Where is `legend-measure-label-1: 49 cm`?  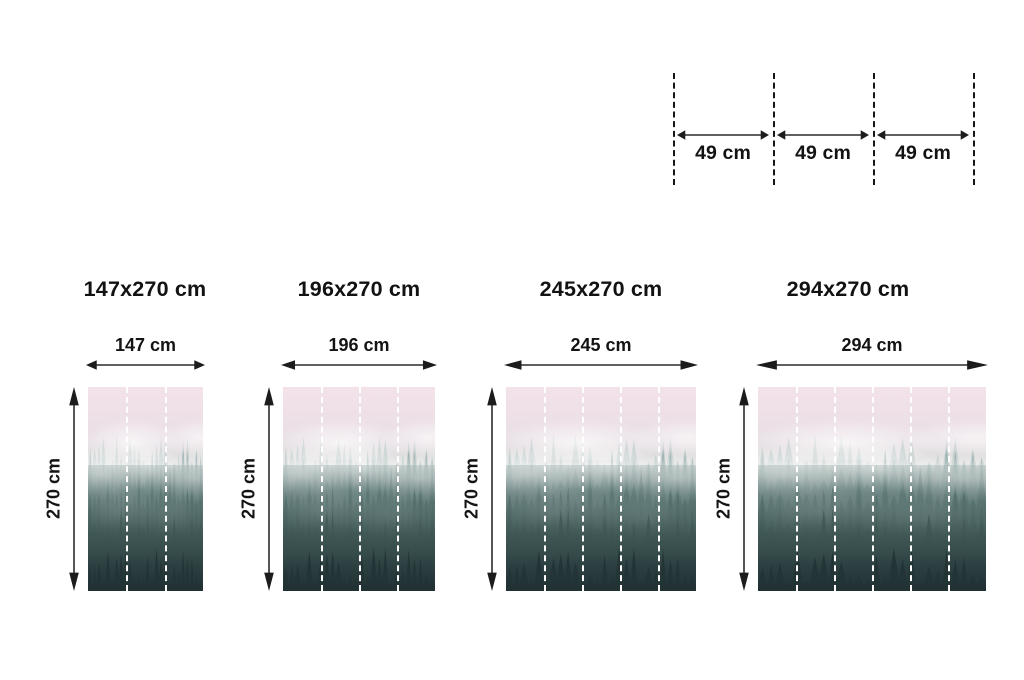 legend-measure-label-1: 49 cm is located at coordinates (723, 153).